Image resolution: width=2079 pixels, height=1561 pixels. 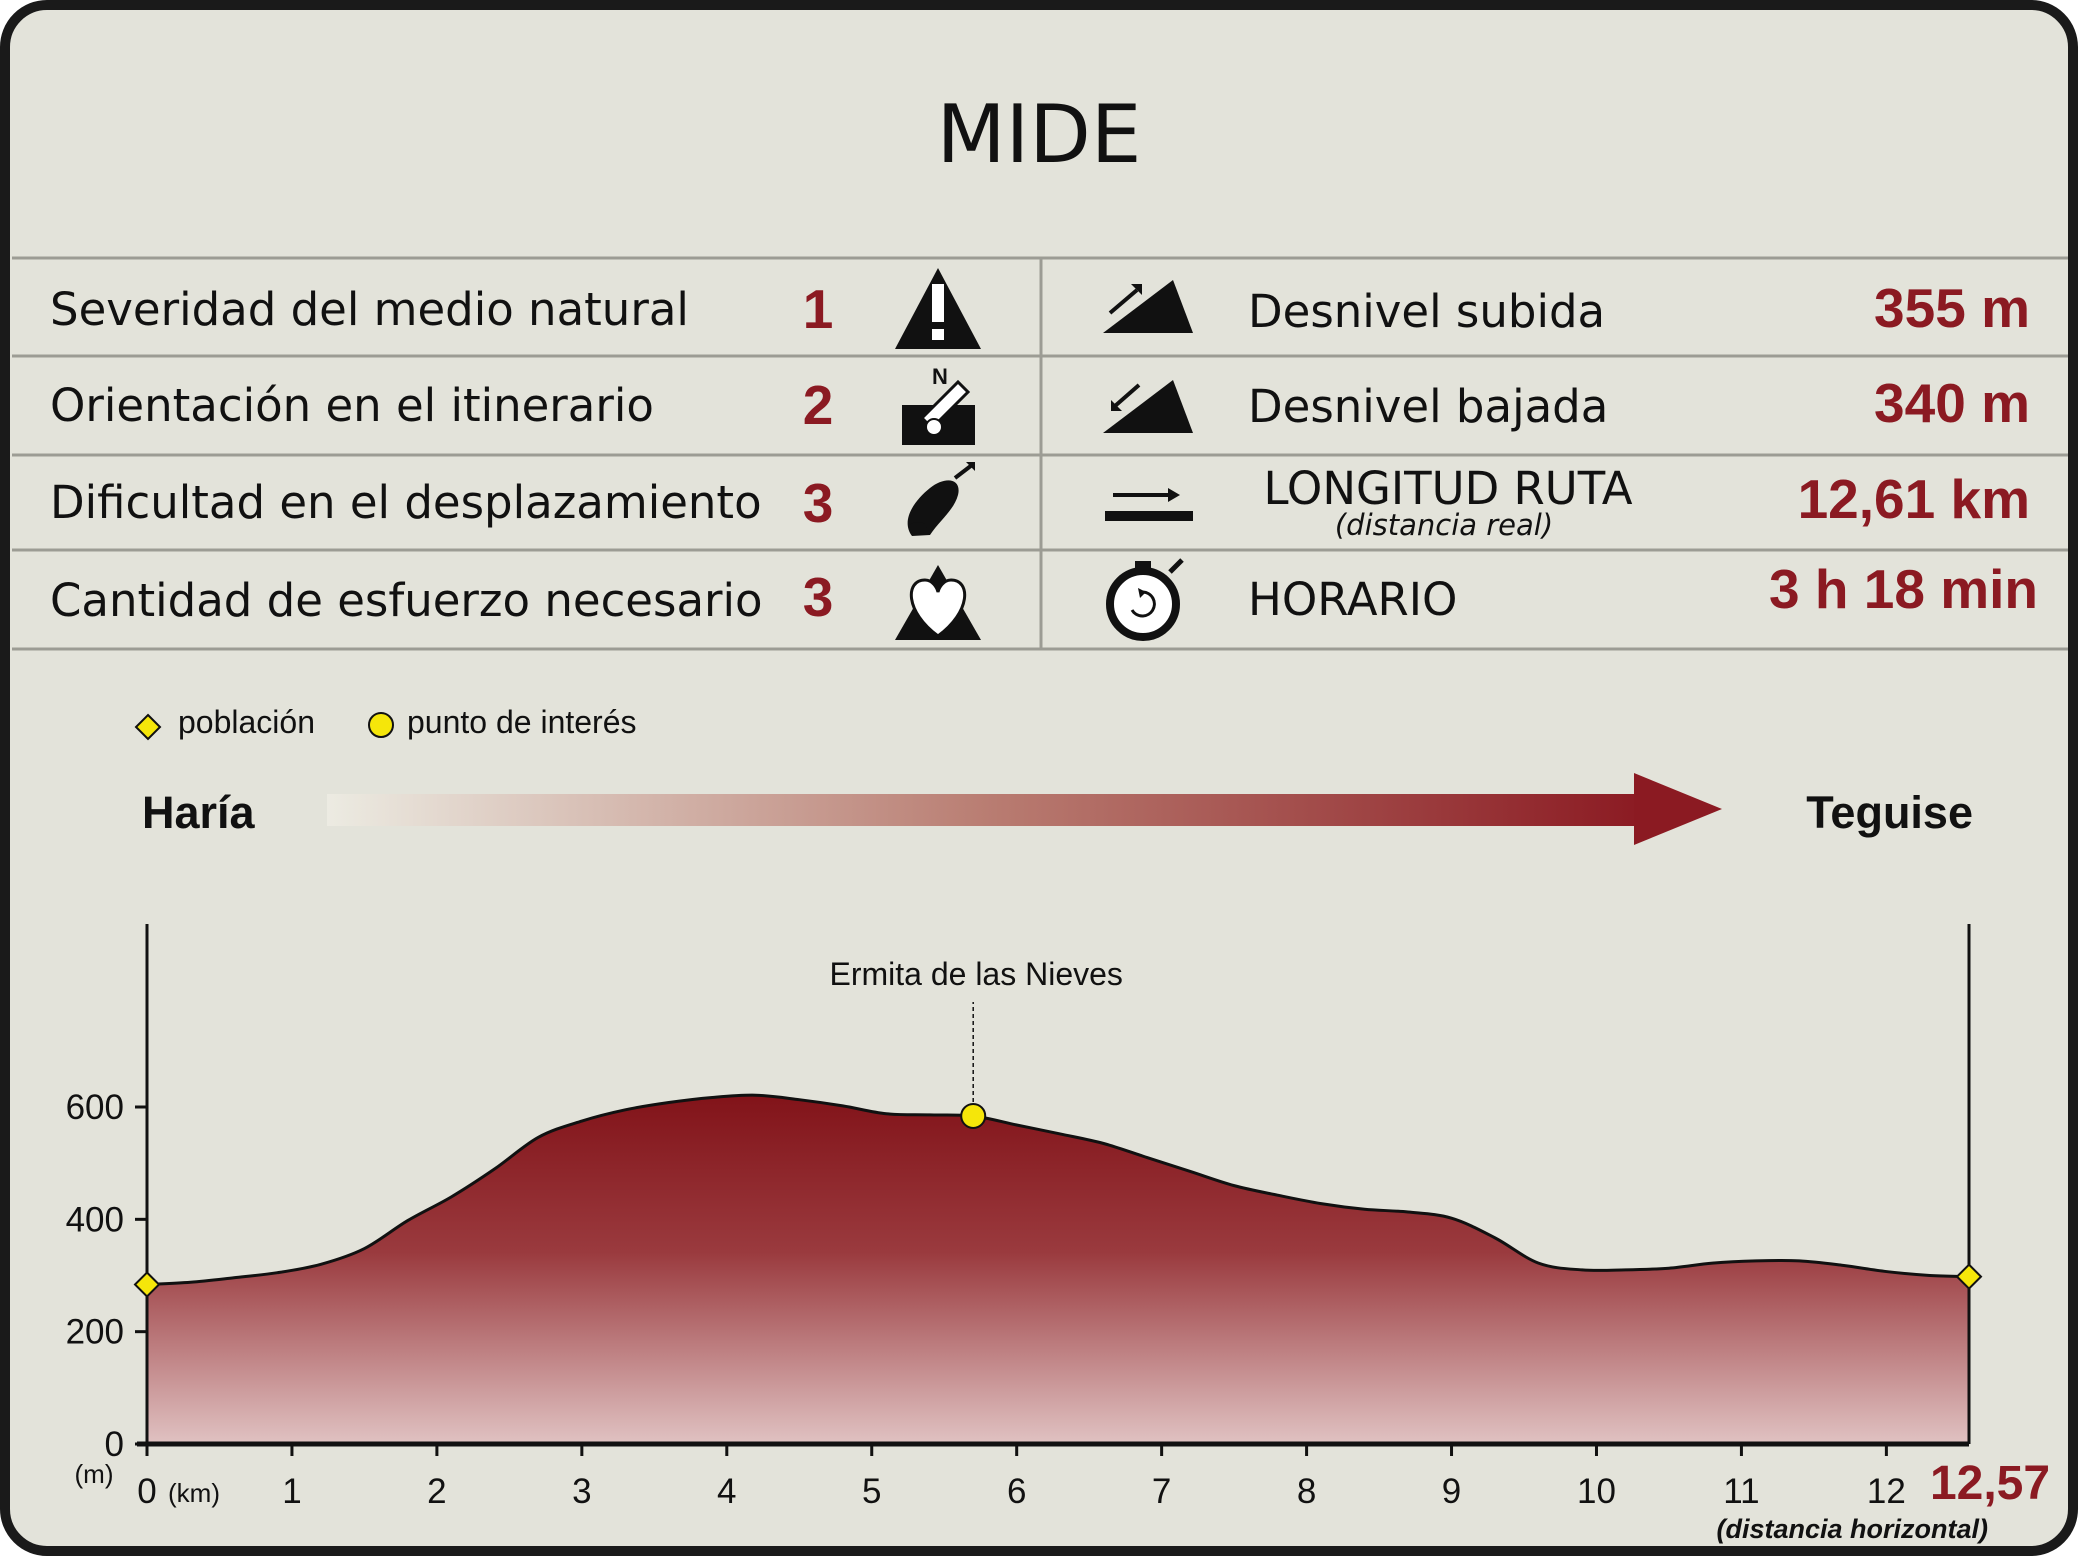 I want to click on poi-marker, so click(x=973, y=1115).